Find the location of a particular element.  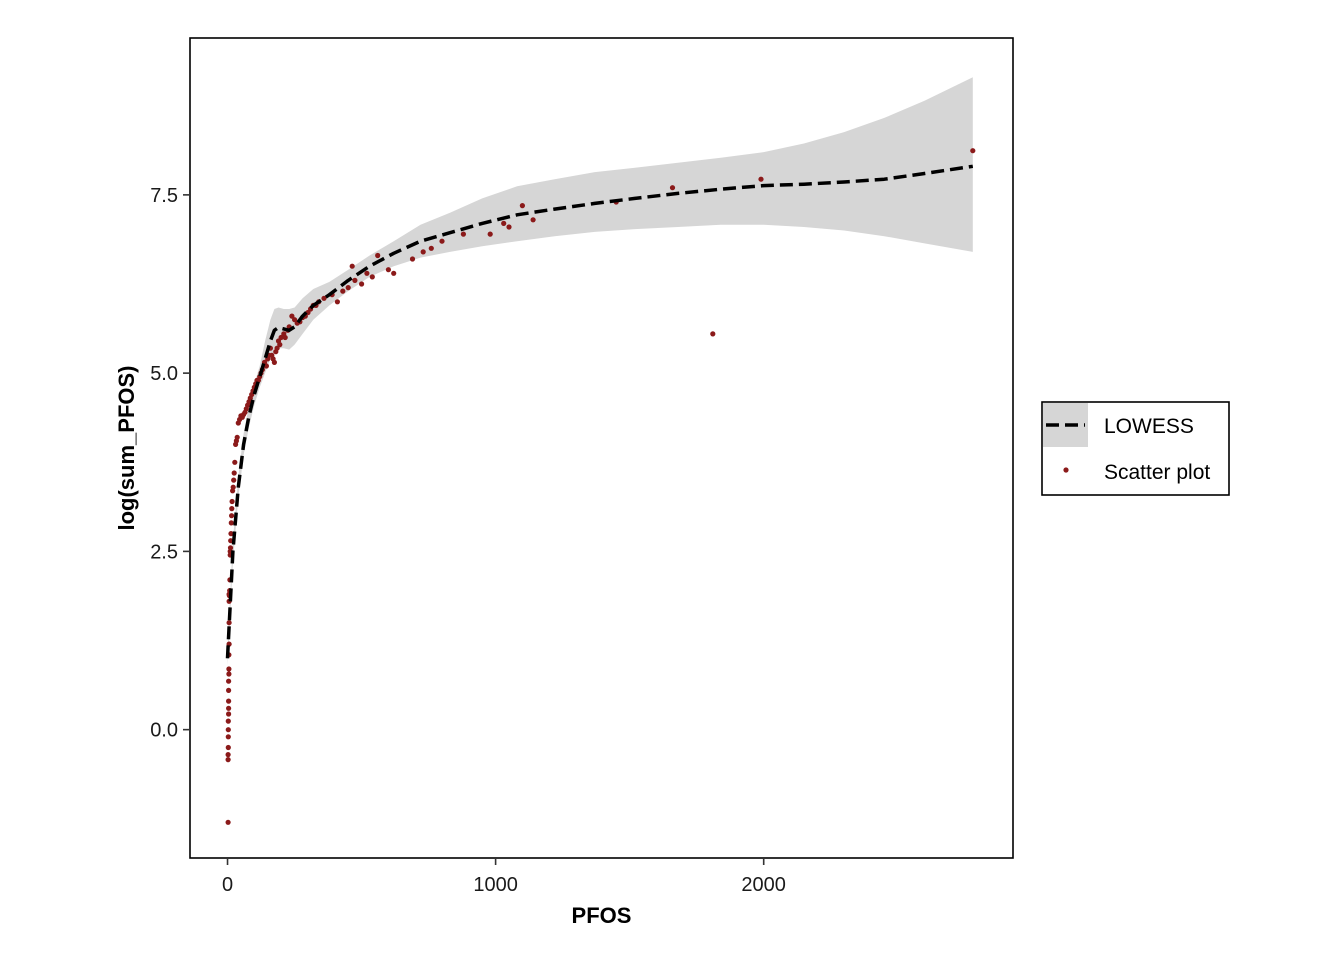

y-tick-label: 2.5 is located at coordinates (164, 552).